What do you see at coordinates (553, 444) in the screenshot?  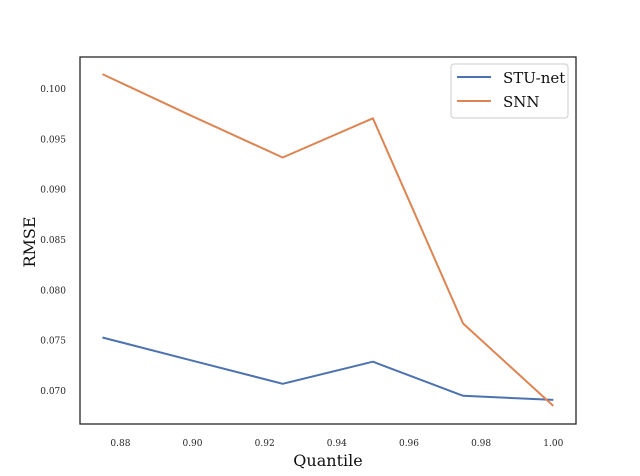 I see `x-tick-label: 1.00` at bounding box center [553, 444].